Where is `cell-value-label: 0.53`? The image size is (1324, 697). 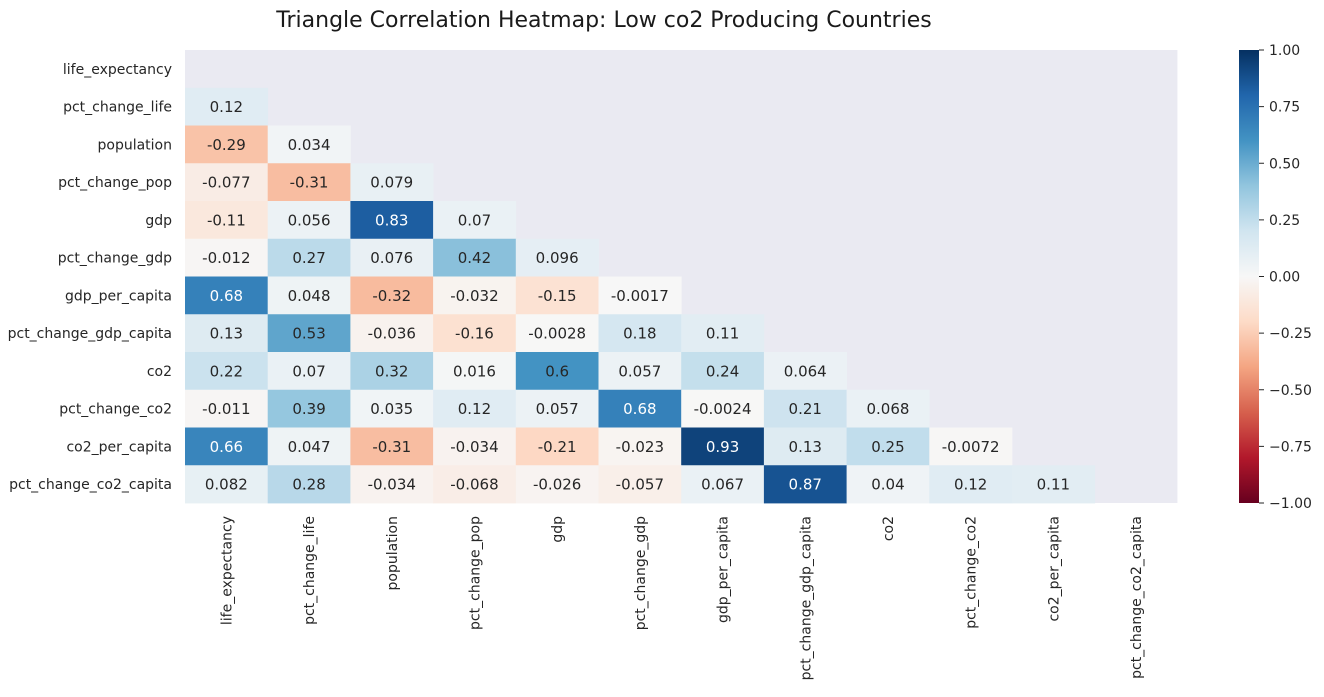 cell-value-label: 0.53 is located at coordinates (308, 334).